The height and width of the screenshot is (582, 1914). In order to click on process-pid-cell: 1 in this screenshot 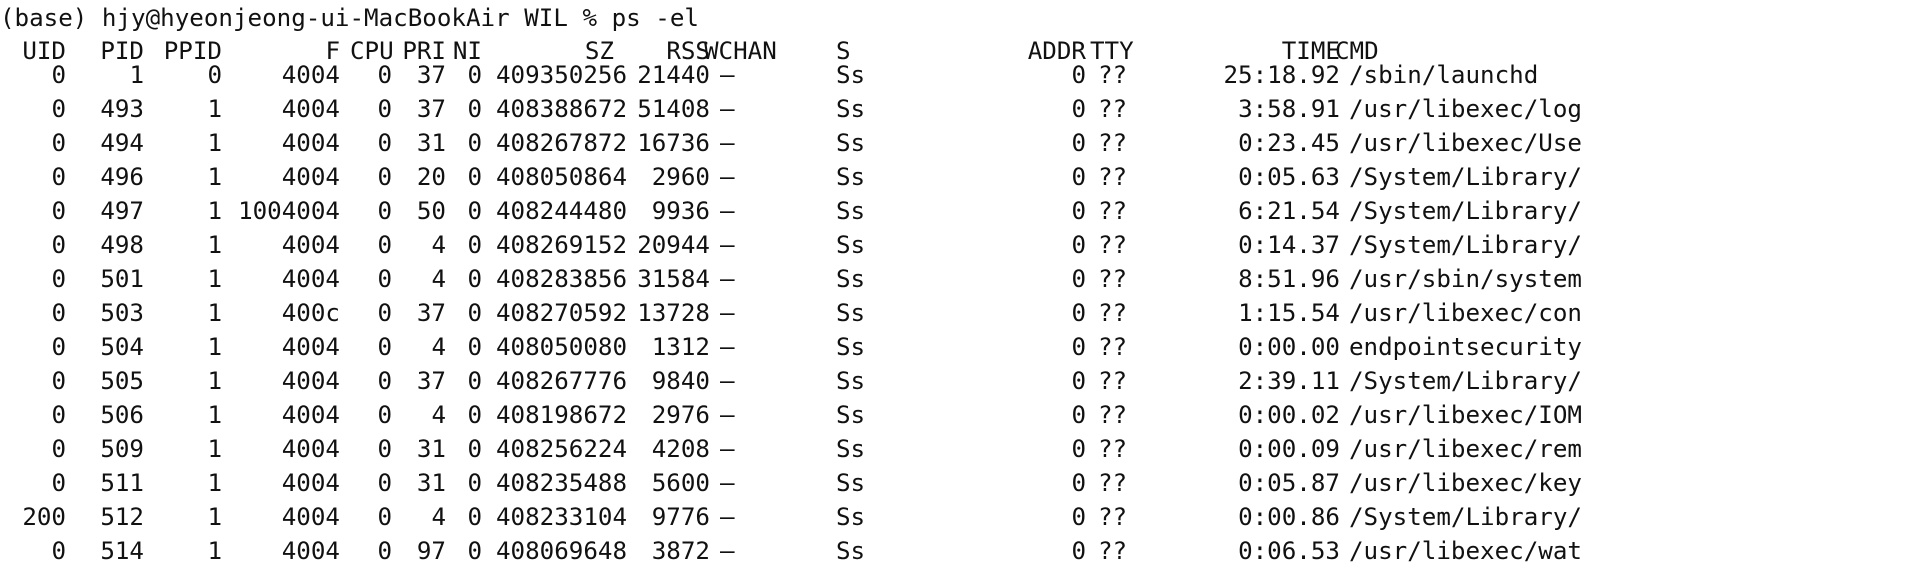, I will do `click(136, 75)`.